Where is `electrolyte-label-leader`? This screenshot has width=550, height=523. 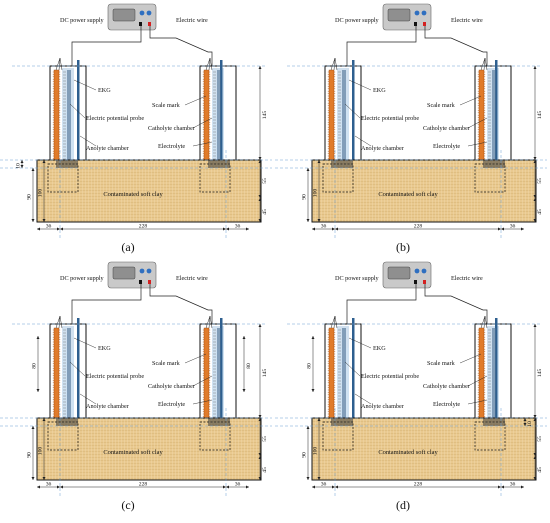
electrolyte-label-leader is located at coordinates (477, 402).